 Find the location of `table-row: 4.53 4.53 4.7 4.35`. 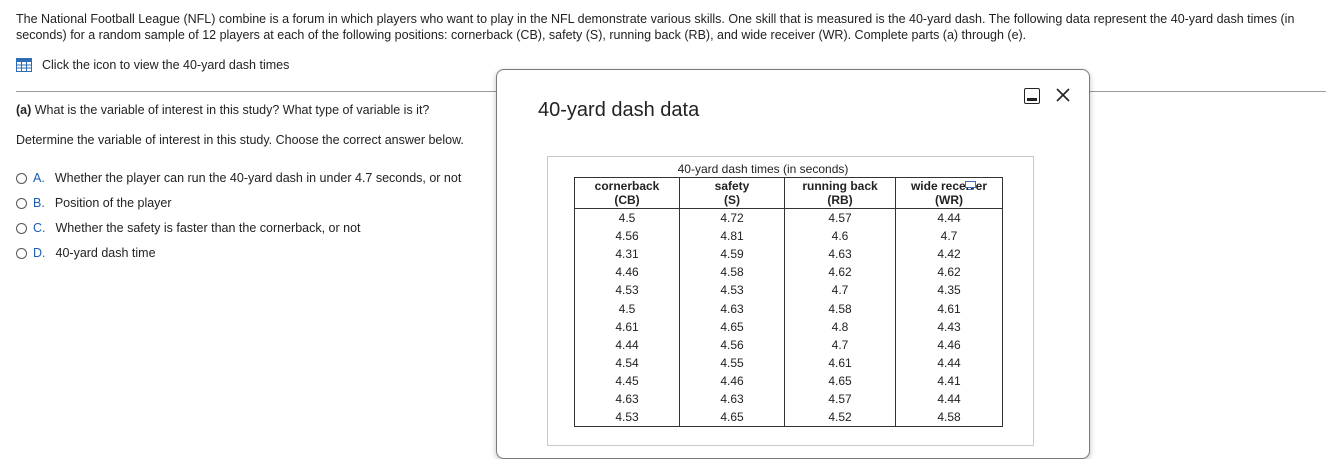

table-row: 4.53 4.53 4.7 4.35 is located at coordinates (788, 290).